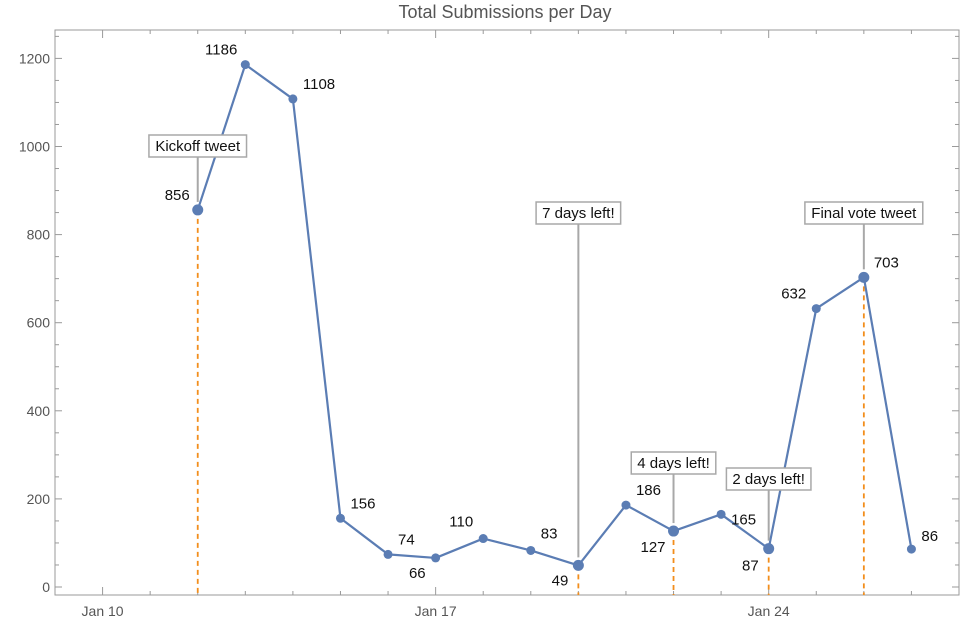 The image size is (960, 621). What do you see at coordinates (578, 213) in the screenshot?
I see `annotation-label: 7 days left!` at bounding box center [578, 213].